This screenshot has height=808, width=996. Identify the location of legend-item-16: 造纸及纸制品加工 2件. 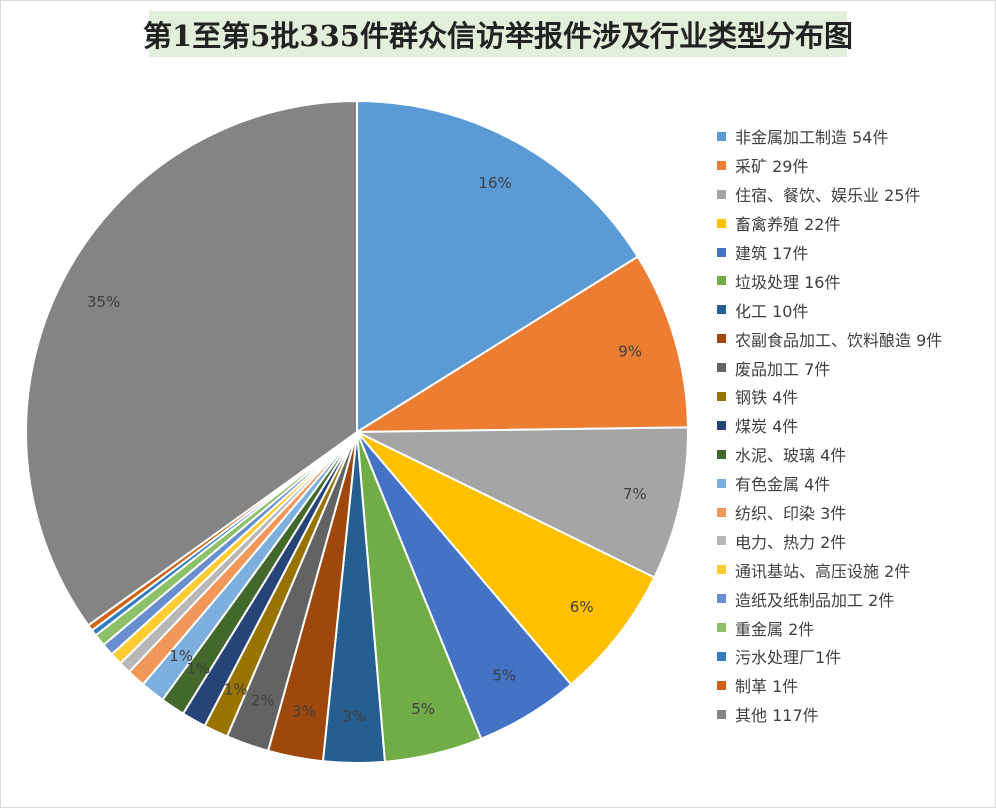
(854, 598).